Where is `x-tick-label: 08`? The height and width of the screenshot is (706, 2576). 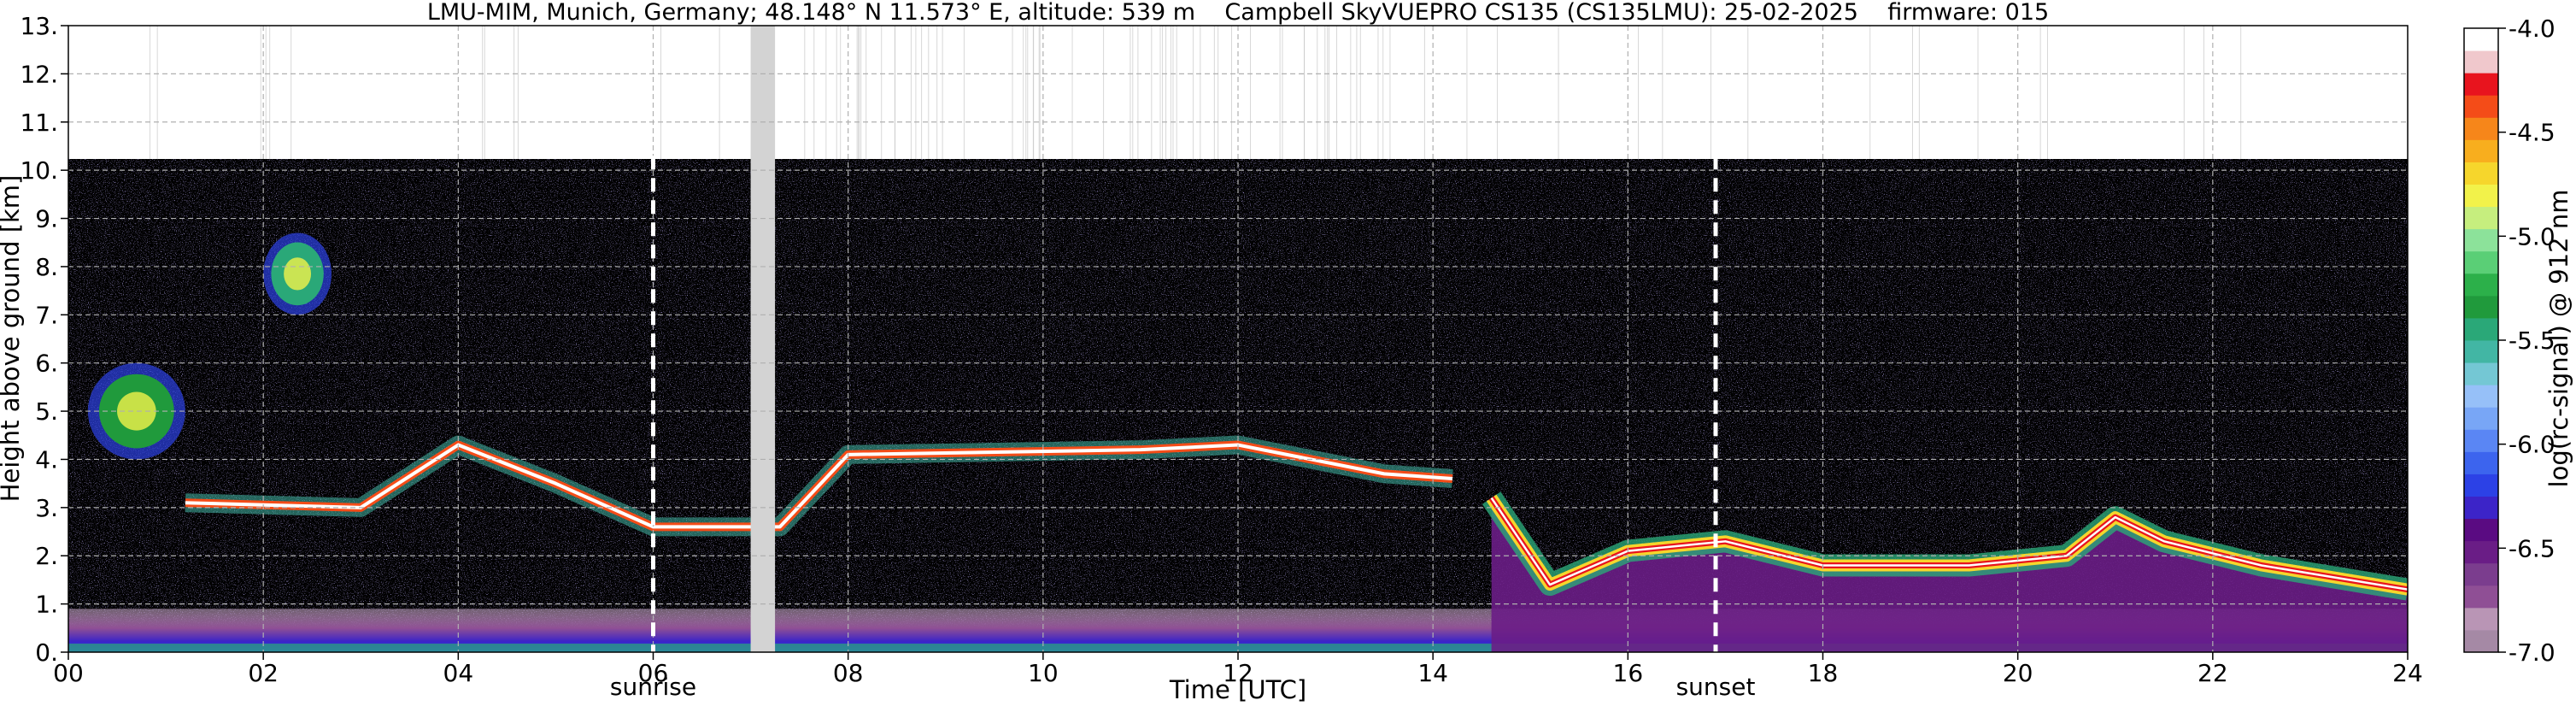
x-tick-label: 08 is located at coordinates (848, 673).